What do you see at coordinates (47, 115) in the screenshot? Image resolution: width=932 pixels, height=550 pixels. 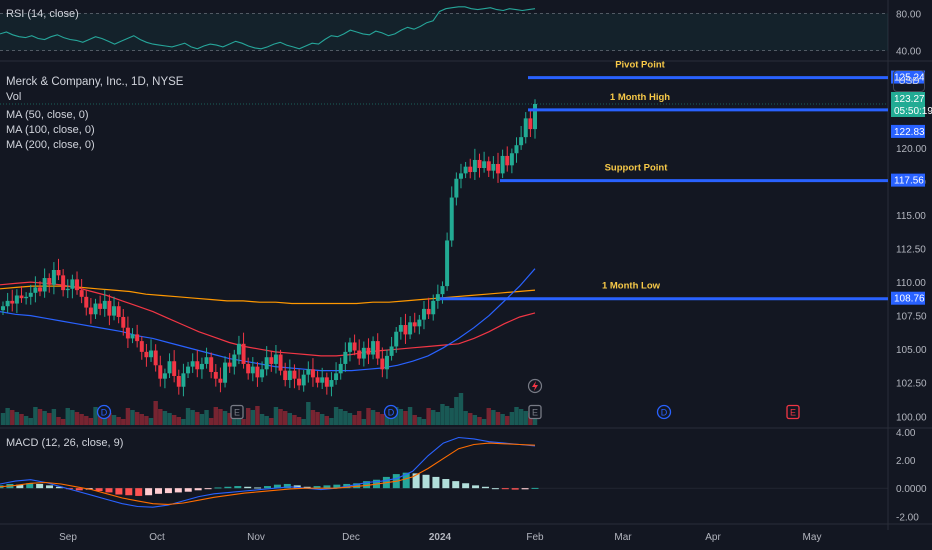 I see `ma50-legend: MA (50, close, 0)` at bounding box center [47, 115].